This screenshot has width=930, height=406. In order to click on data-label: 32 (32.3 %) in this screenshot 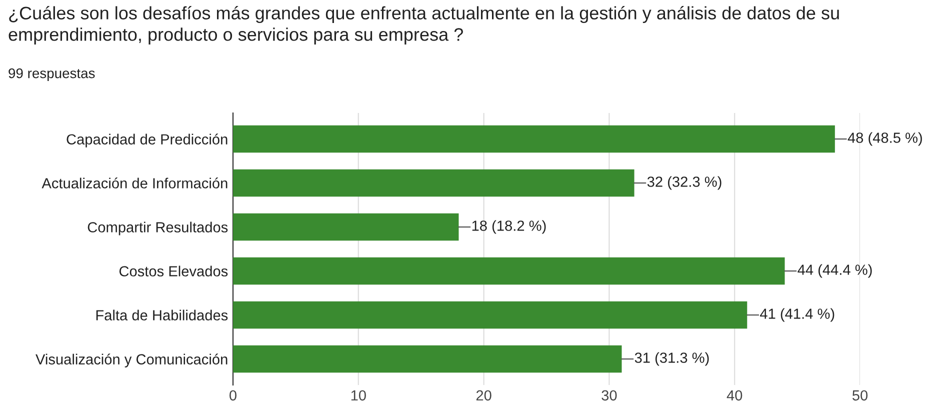, I will do `click(684, 183)`.